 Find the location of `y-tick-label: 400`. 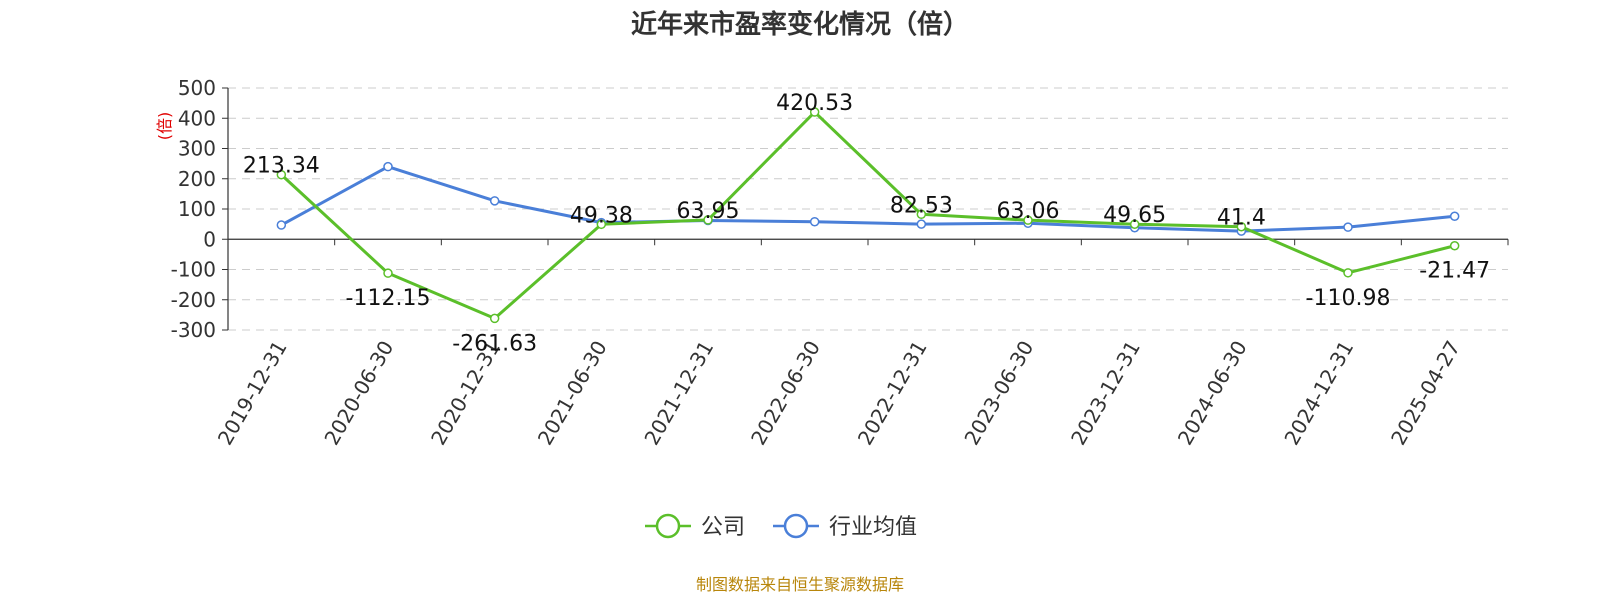

y-tick-label: 400 is located at coordinates (197, 118).